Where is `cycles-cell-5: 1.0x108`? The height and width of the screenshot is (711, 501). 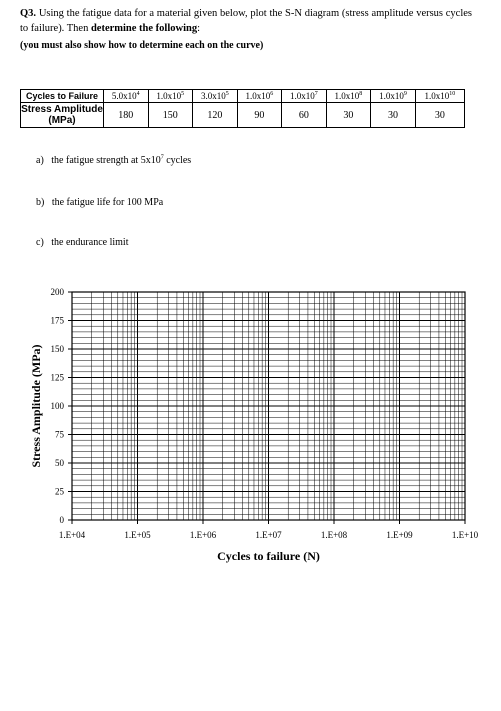
cycles-cell-5: 1.0x108 is located at coordinates (348, 96).